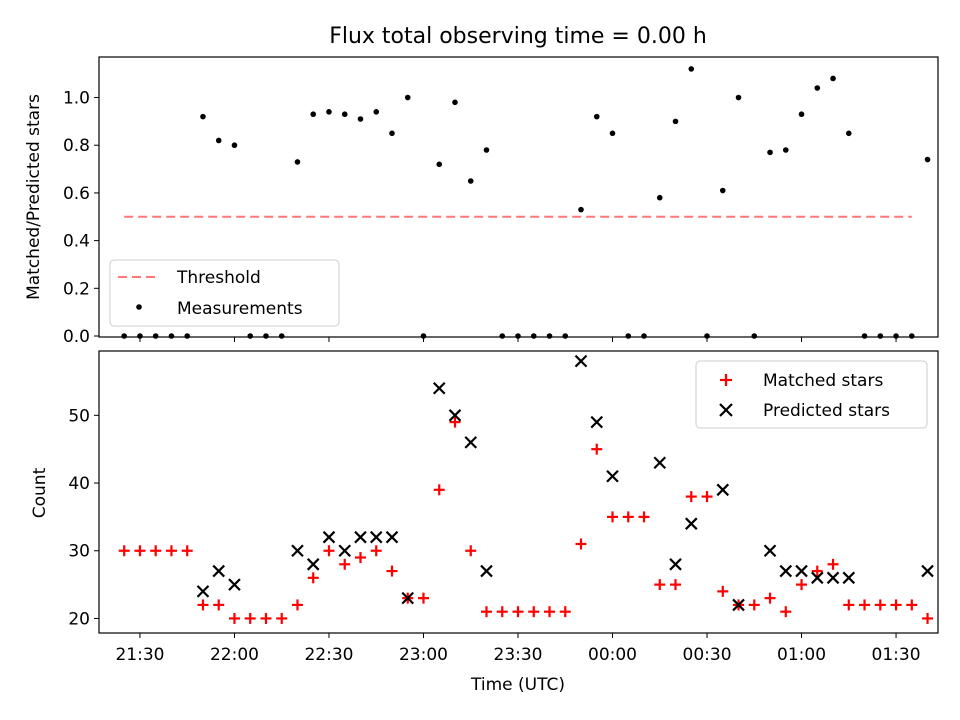 The width and height of the screenshot is (960, 720). What do you see at coordinates (423, 655) in the screenshot?
I see `bottom-x-tick-label: 23:00` at bounding box center [423, 655].